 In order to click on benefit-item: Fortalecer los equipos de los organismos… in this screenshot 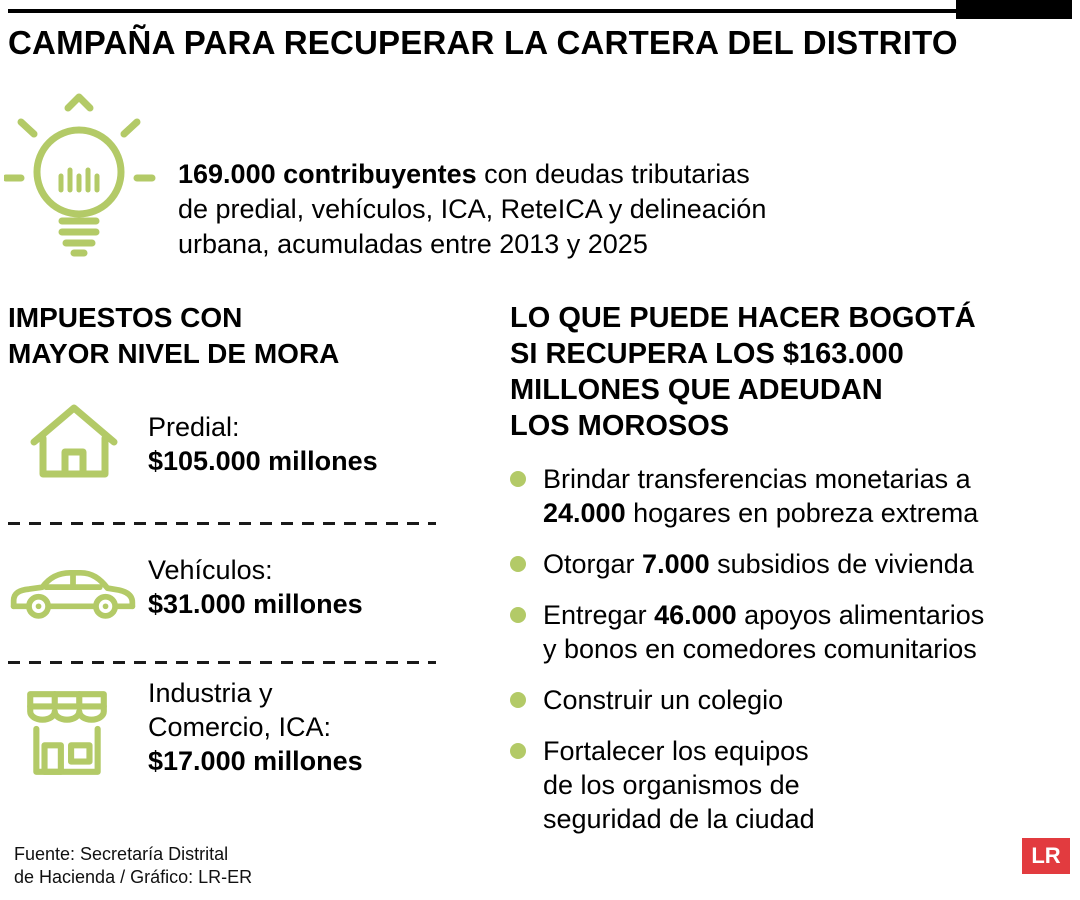, I will do `click(792, 785)`.